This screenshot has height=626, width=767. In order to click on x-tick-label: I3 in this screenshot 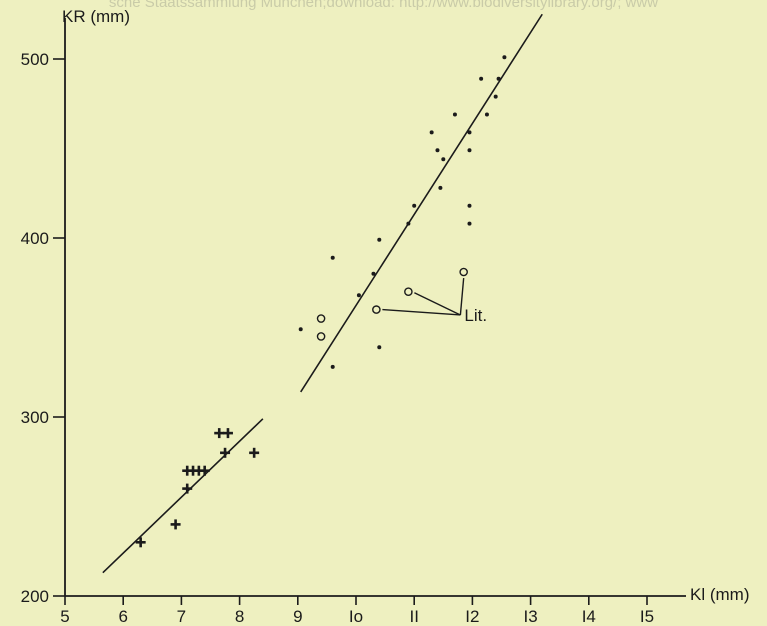, I will do `click(531, 616)`.